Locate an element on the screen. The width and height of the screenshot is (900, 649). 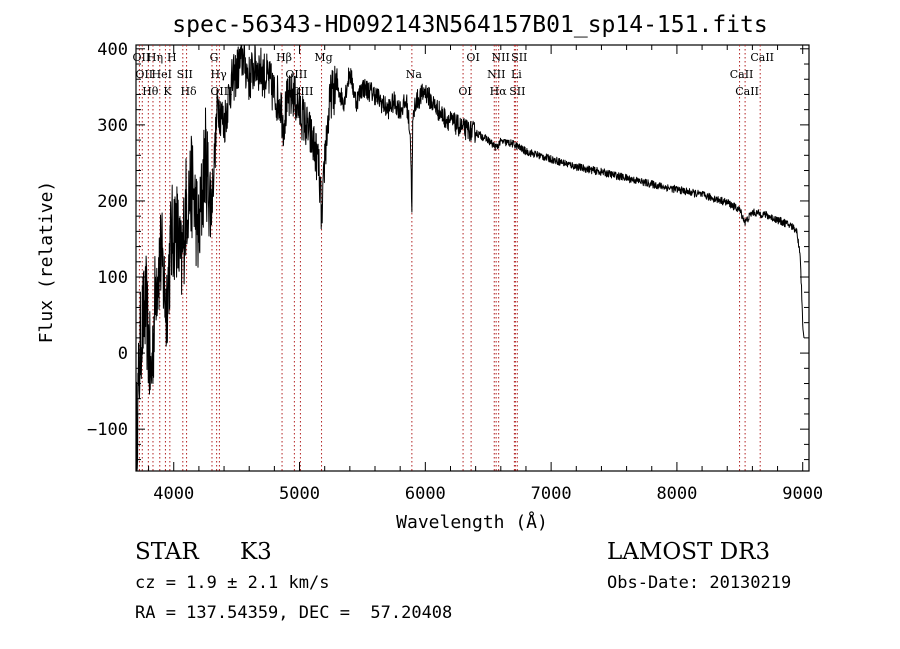
y-axis-label: Flux (relative) is located at coordinates (46, 262).